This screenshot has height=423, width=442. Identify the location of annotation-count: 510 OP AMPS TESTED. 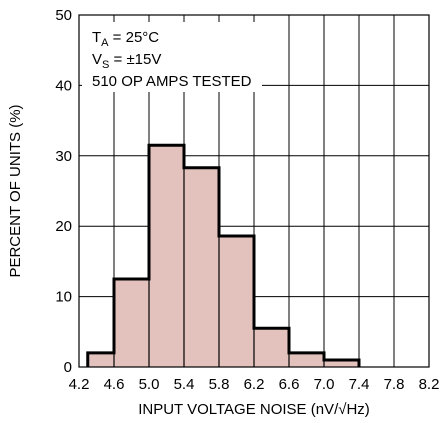
(172, 81).